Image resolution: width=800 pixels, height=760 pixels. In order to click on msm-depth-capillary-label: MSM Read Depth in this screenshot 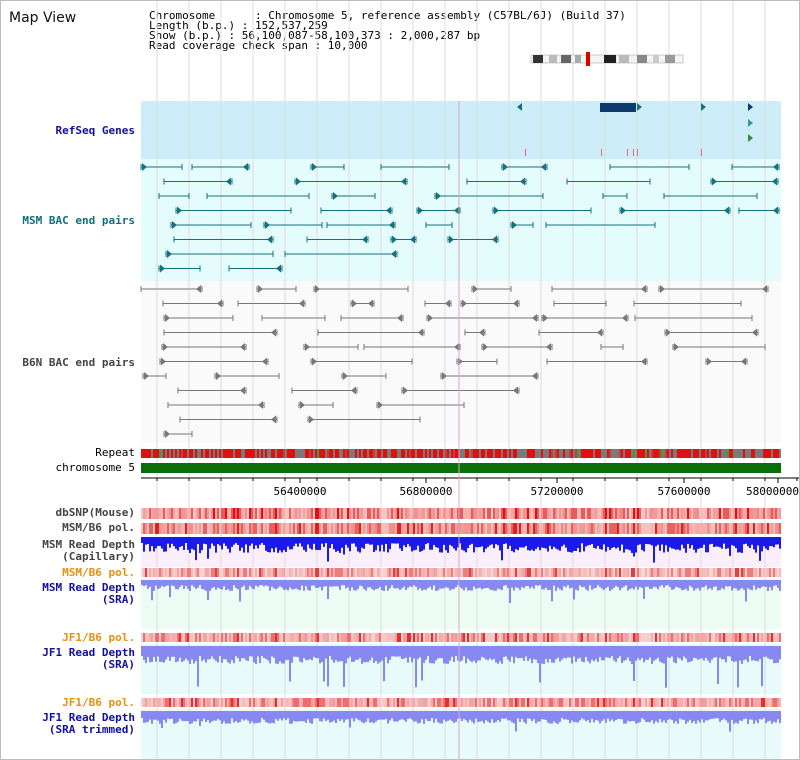, I will do `click(88, 544)`.